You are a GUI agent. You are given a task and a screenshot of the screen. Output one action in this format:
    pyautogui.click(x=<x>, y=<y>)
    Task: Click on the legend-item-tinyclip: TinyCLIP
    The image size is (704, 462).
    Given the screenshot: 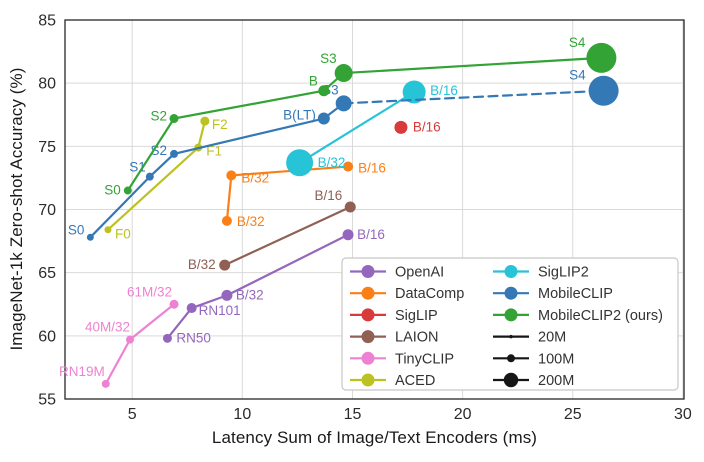 What is the action you would take?
    pyautogui.click(x=402, y=359)
    